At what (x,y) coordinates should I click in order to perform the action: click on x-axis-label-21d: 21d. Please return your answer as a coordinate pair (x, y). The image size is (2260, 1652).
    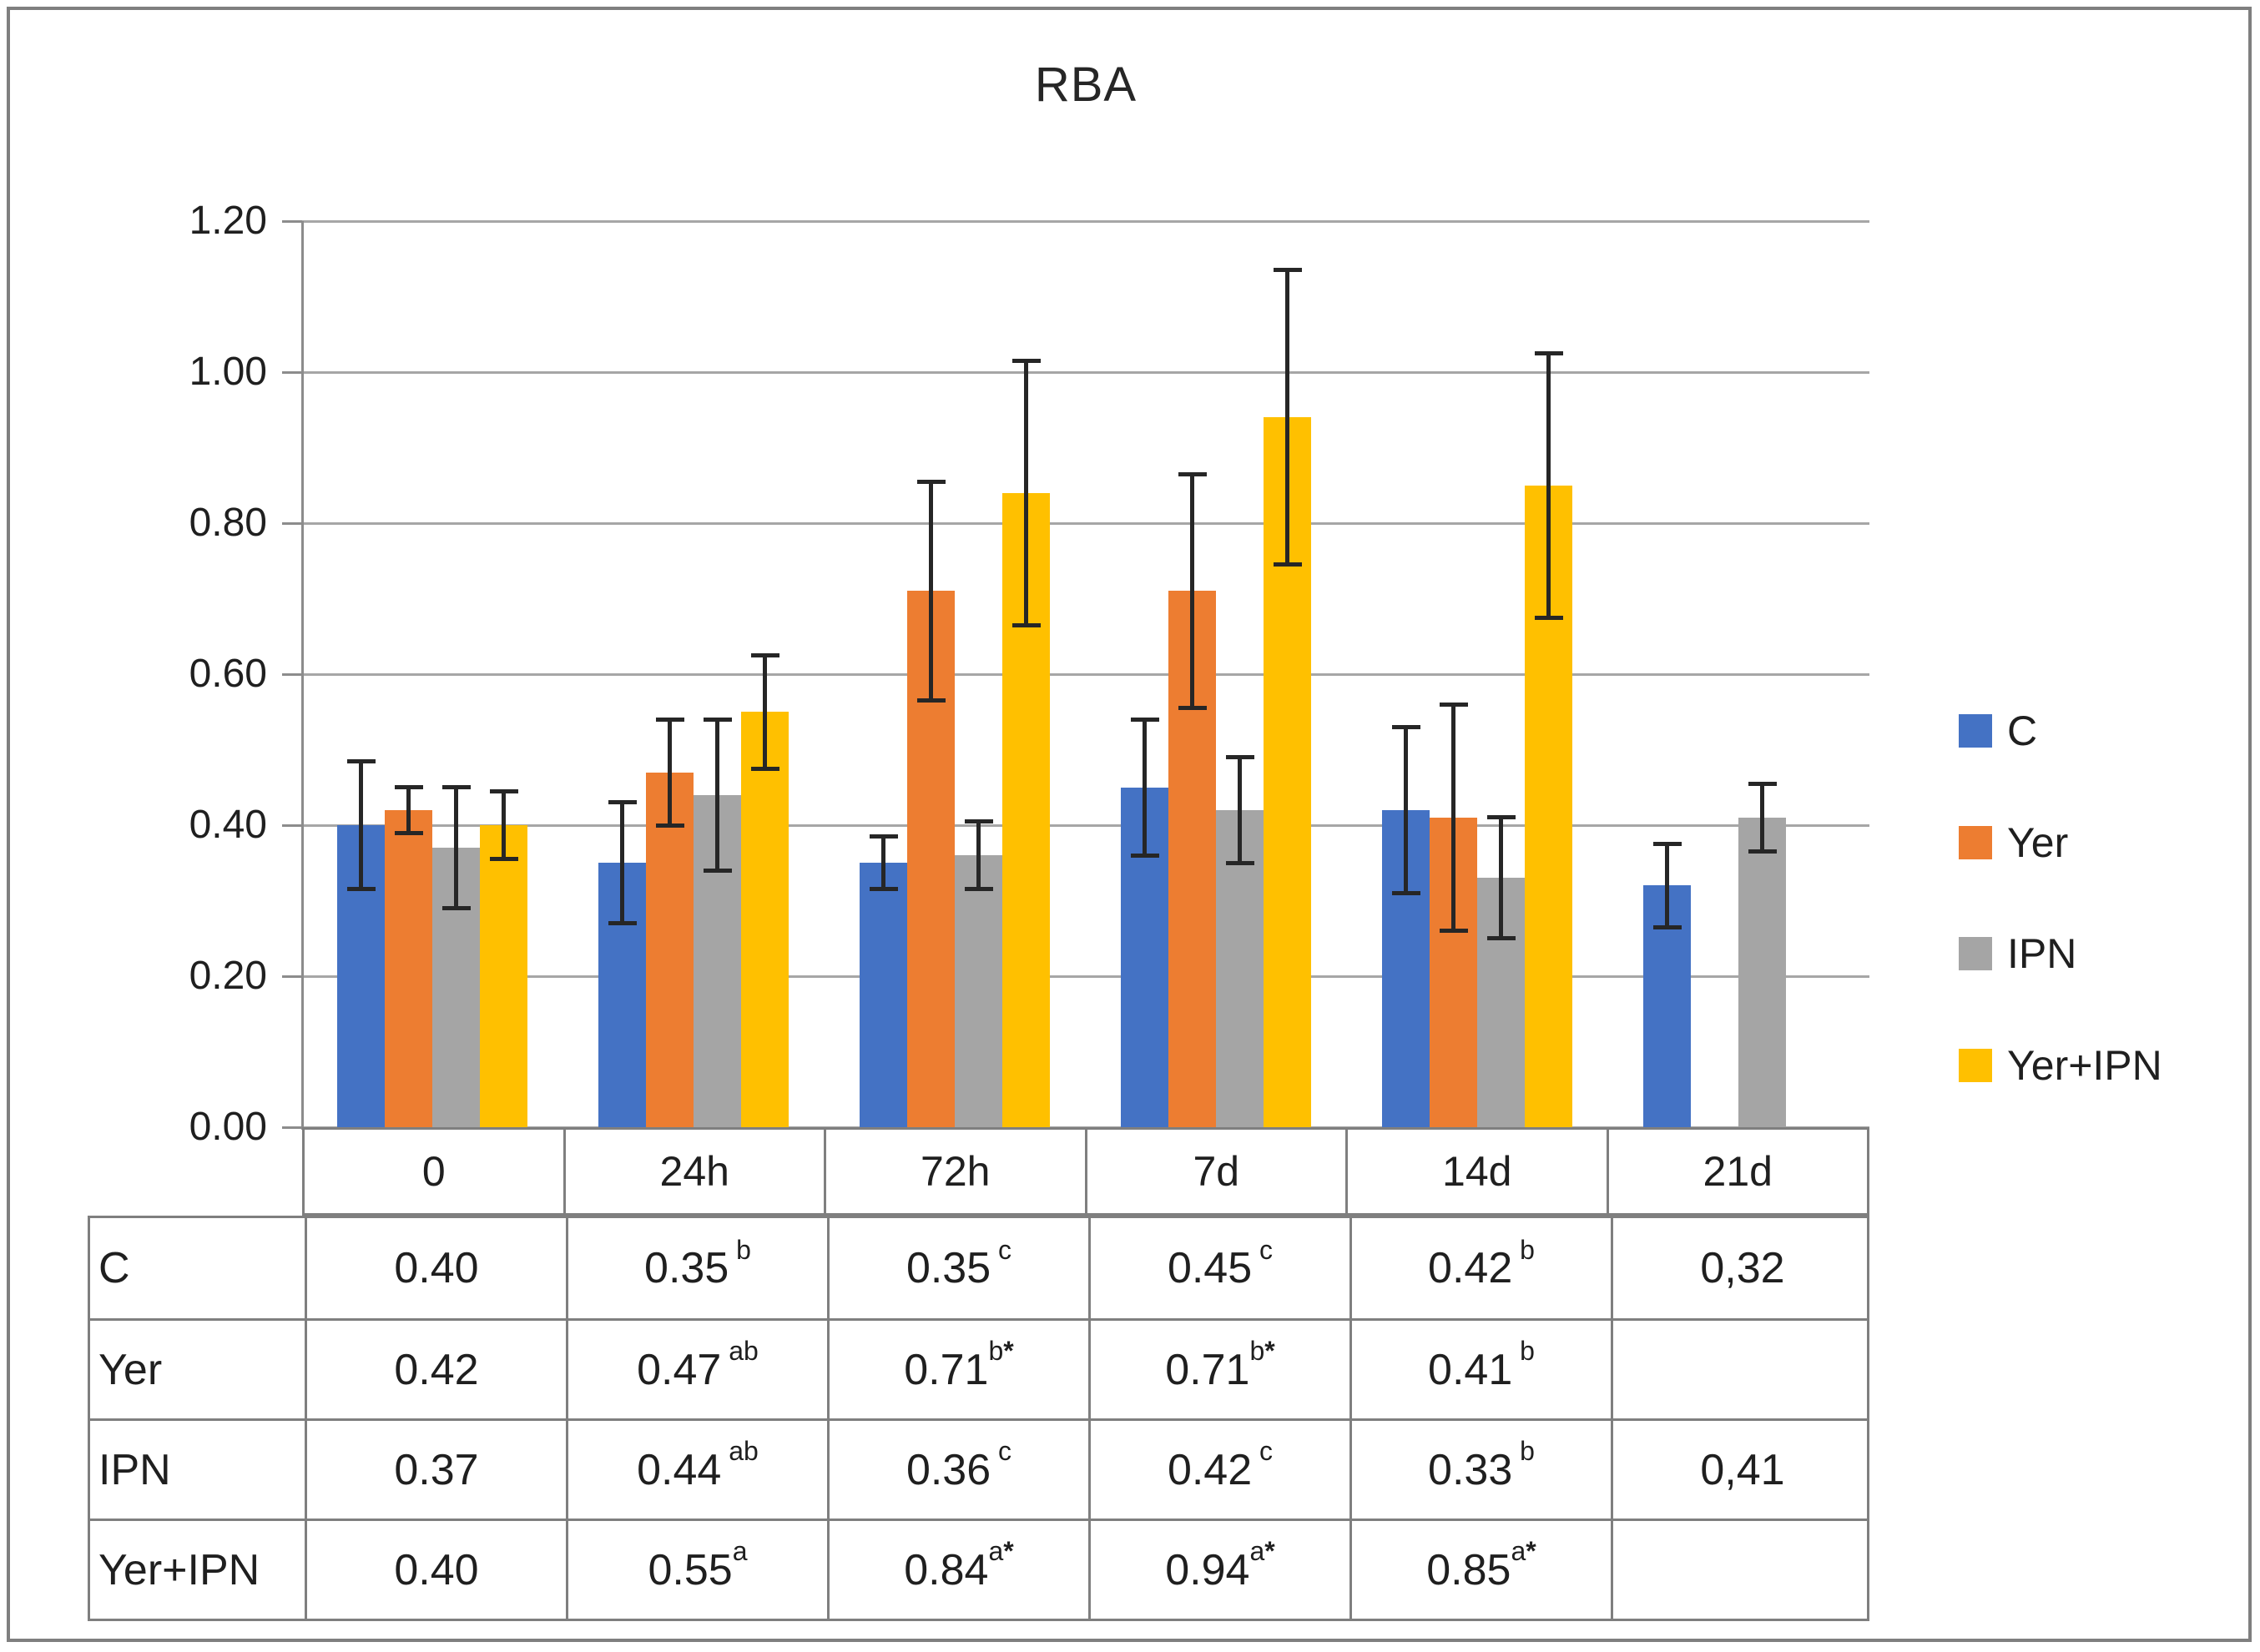
    Looking at the image, I should click on (1738, 1171).